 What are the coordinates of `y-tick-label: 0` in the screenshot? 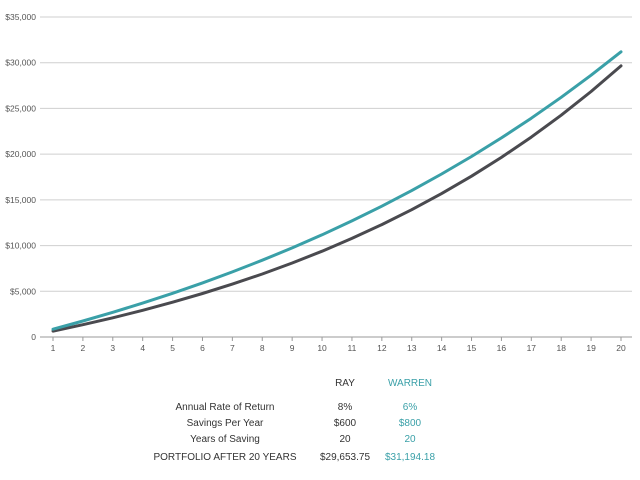 It's located at (33, 337).